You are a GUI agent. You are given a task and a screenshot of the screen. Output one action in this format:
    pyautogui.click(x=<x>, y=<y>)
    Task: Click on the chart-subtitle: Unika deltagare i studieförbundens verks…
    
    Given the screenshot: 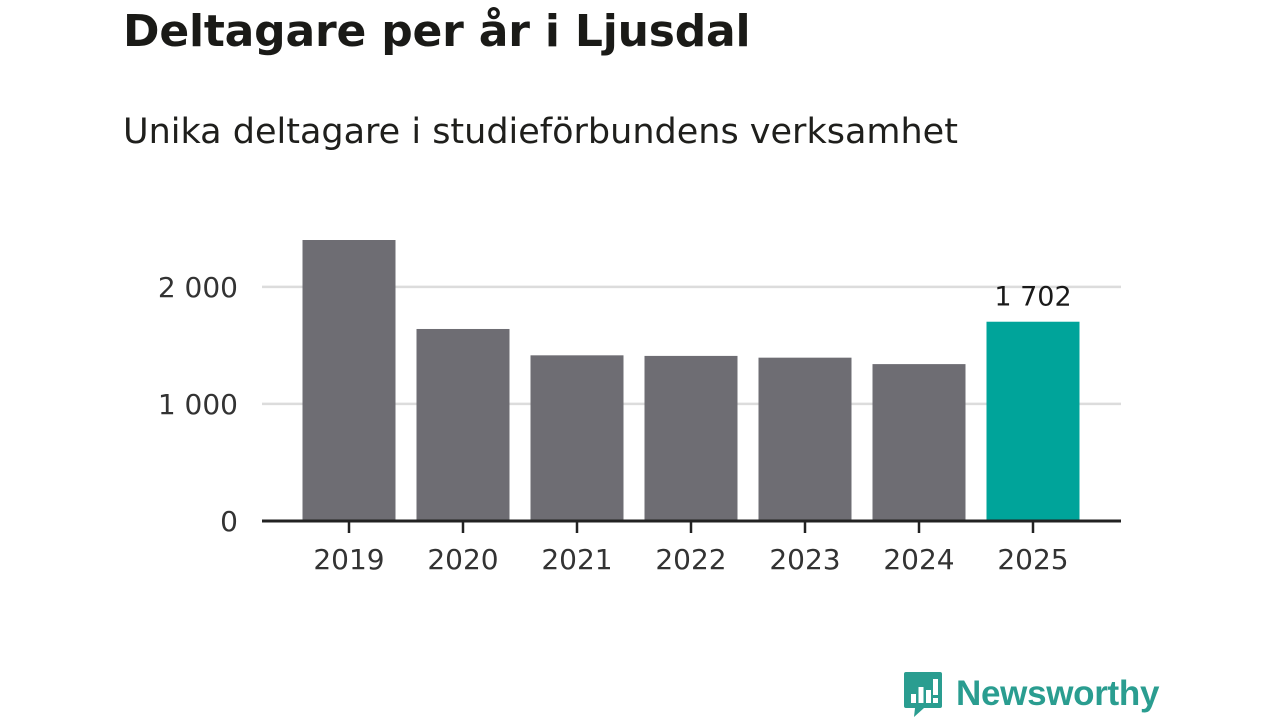 What is the action you would take?
    pyautogui.click(x=540, y=132)
    